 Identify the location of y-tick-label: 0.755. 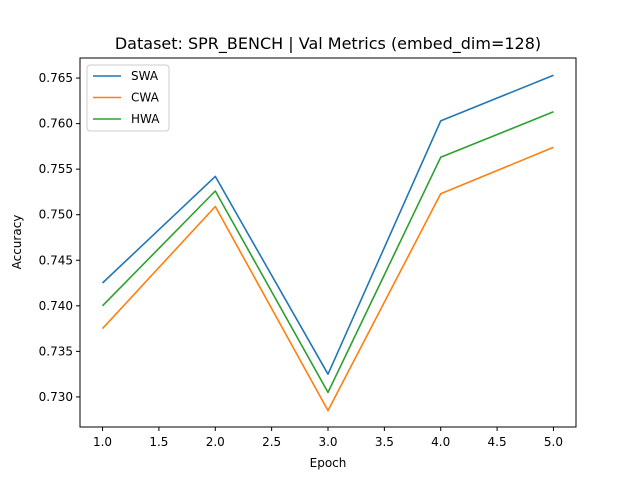
(56, 169).